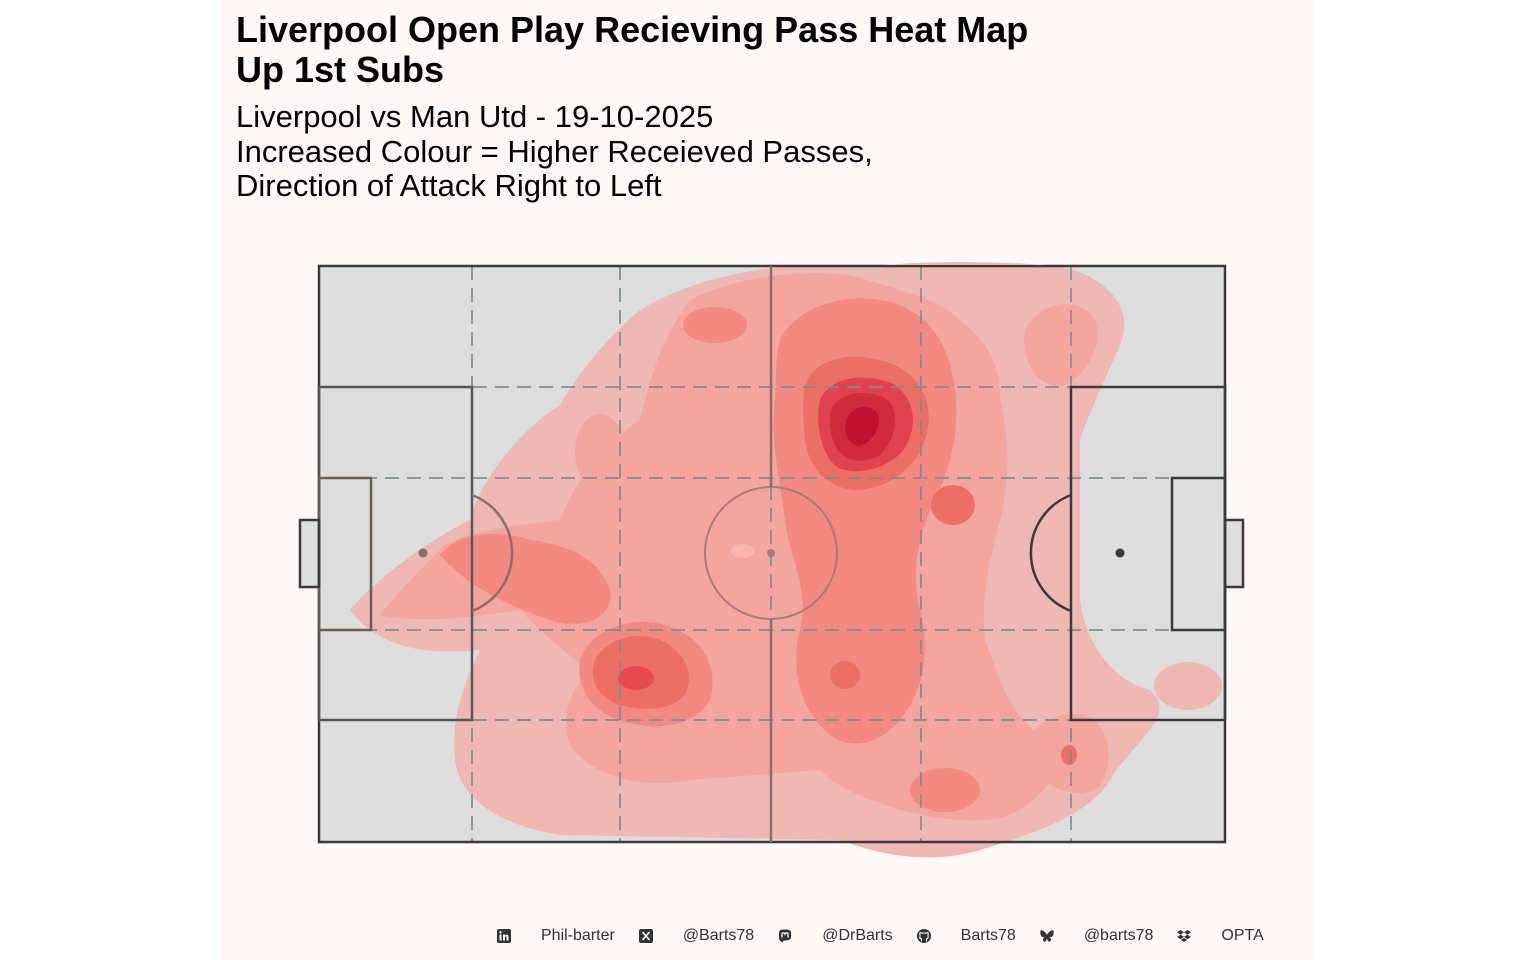 Image resolution: width=1536 pixels, height=960 pixels. I want to click on dropbox-icon, so click(1184, 936).